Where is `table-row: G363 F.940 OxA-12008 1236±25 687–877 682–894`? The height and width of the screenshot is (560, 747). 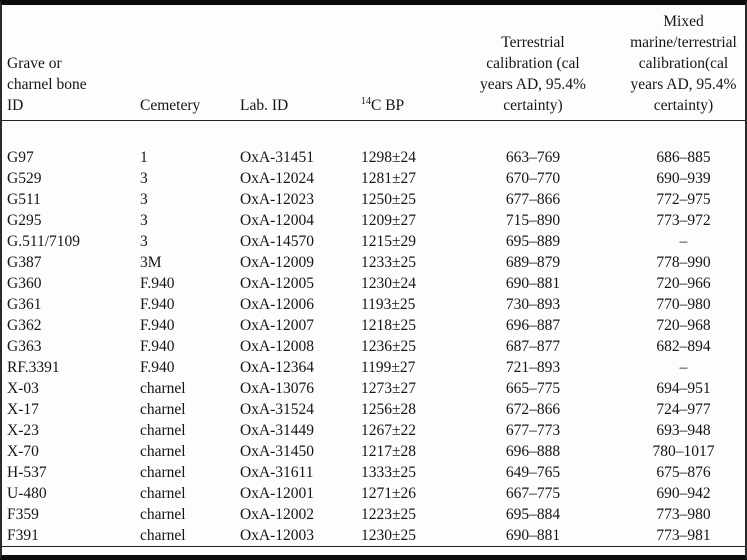 table-row: G363 F.940 OxA-12008 1236±25 687–877 682–894 is located at coordinates (373, 346).